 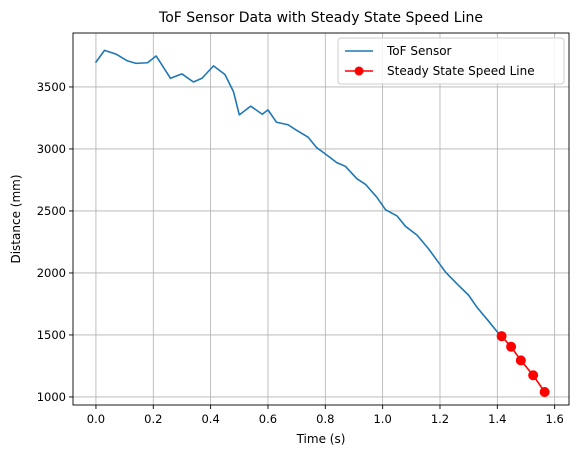 I want to click on legend: ToF Sensor Steady State Speed Line, so click(x=451, y=61).